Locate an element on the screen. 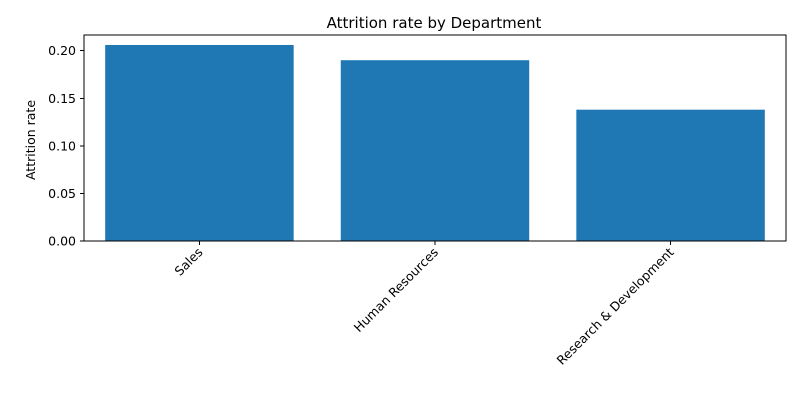 The height and width of the screenshot is (400, 800). x-tick-label-2: Research & Development is located at coordinates (615, 305).